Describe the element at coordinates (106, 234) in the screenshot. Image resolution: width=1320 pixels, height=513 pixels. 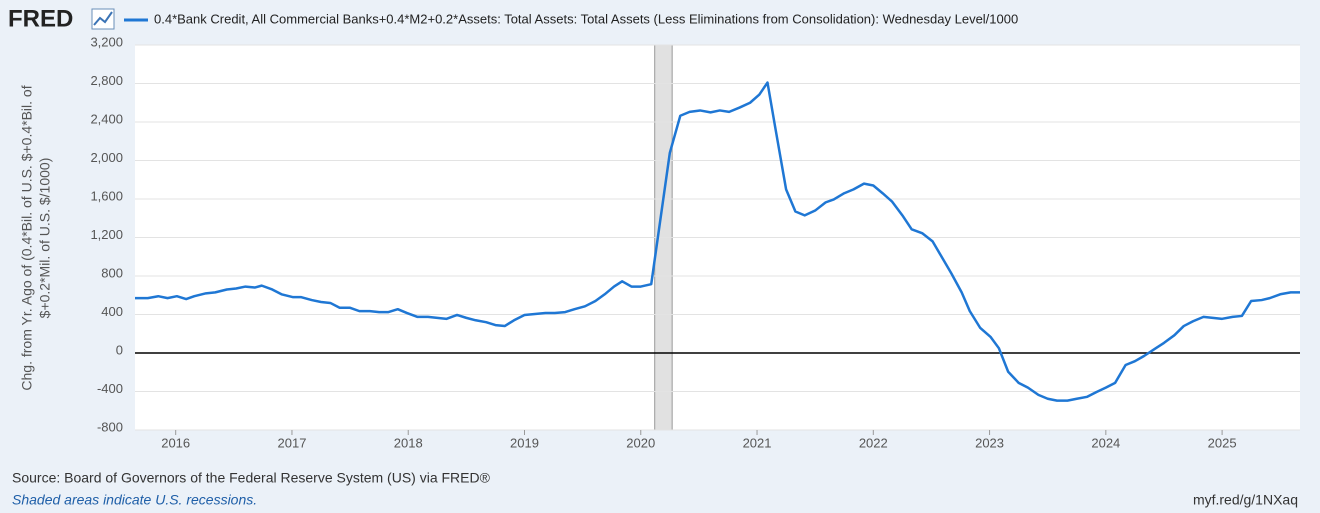
I see `y-tick-label: 1,200` at that location.